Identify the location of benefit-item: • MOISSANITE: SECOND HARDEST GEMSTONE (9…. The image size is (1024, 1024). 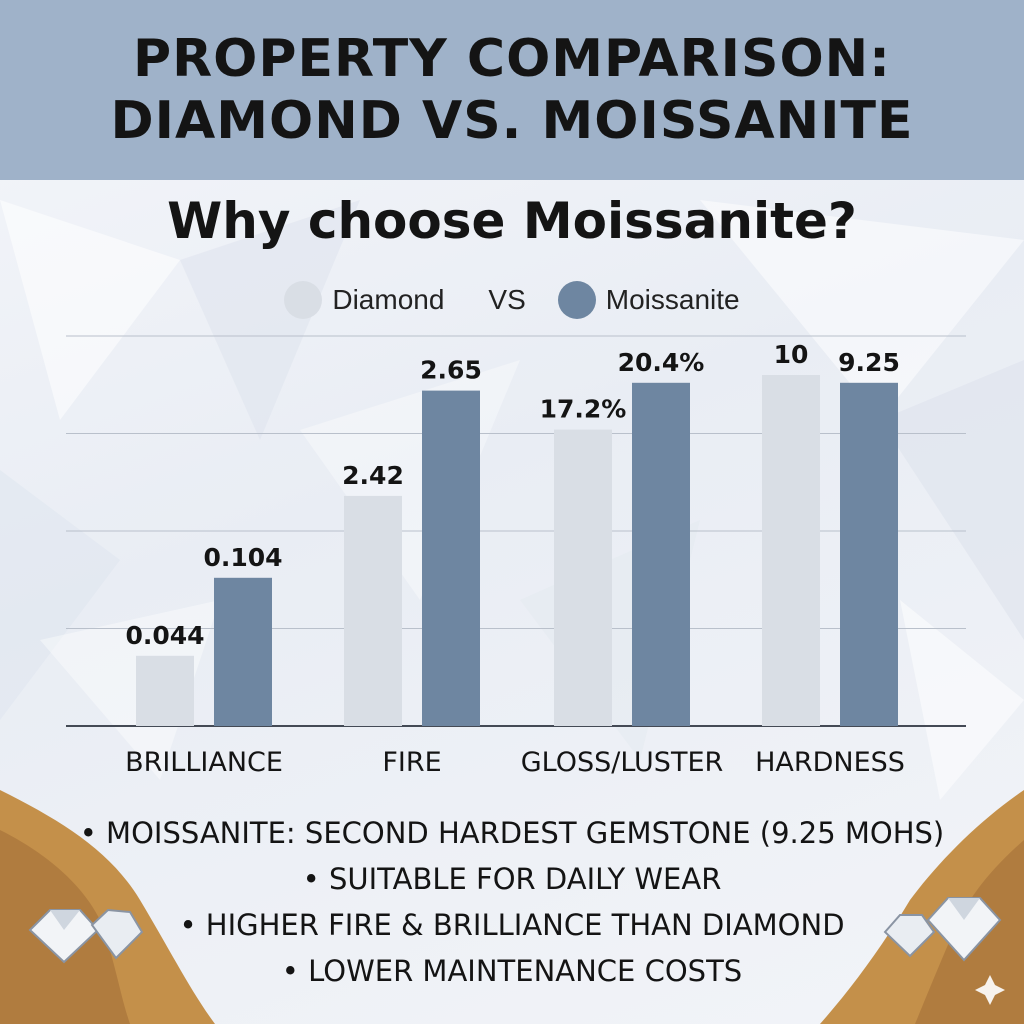
(512, 833).